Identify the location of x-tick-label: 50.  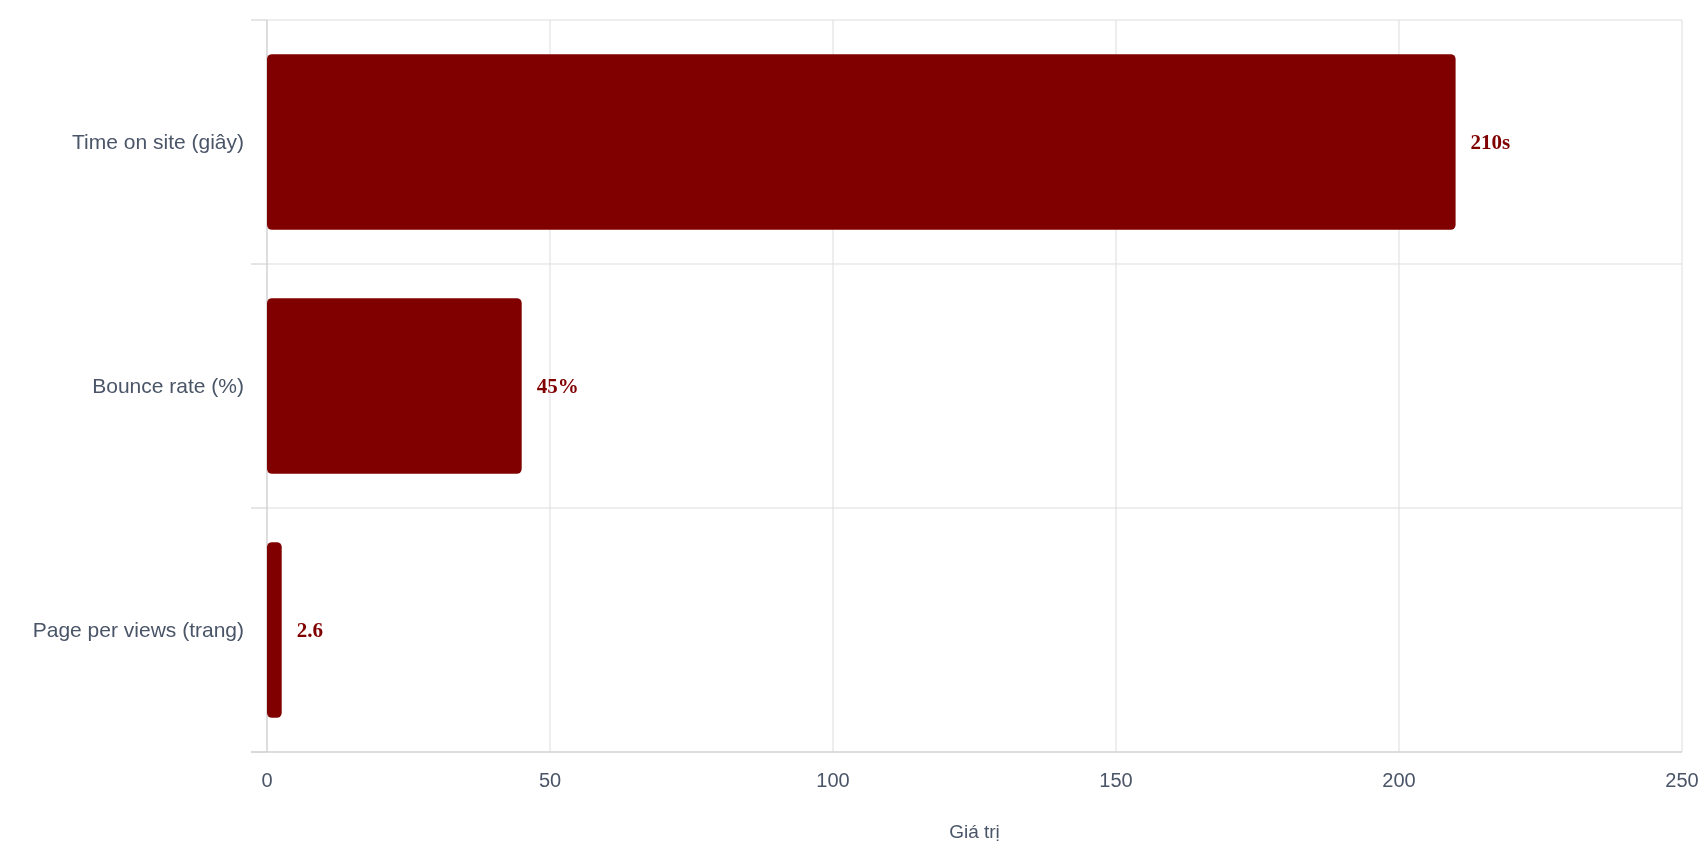
(550, 780).